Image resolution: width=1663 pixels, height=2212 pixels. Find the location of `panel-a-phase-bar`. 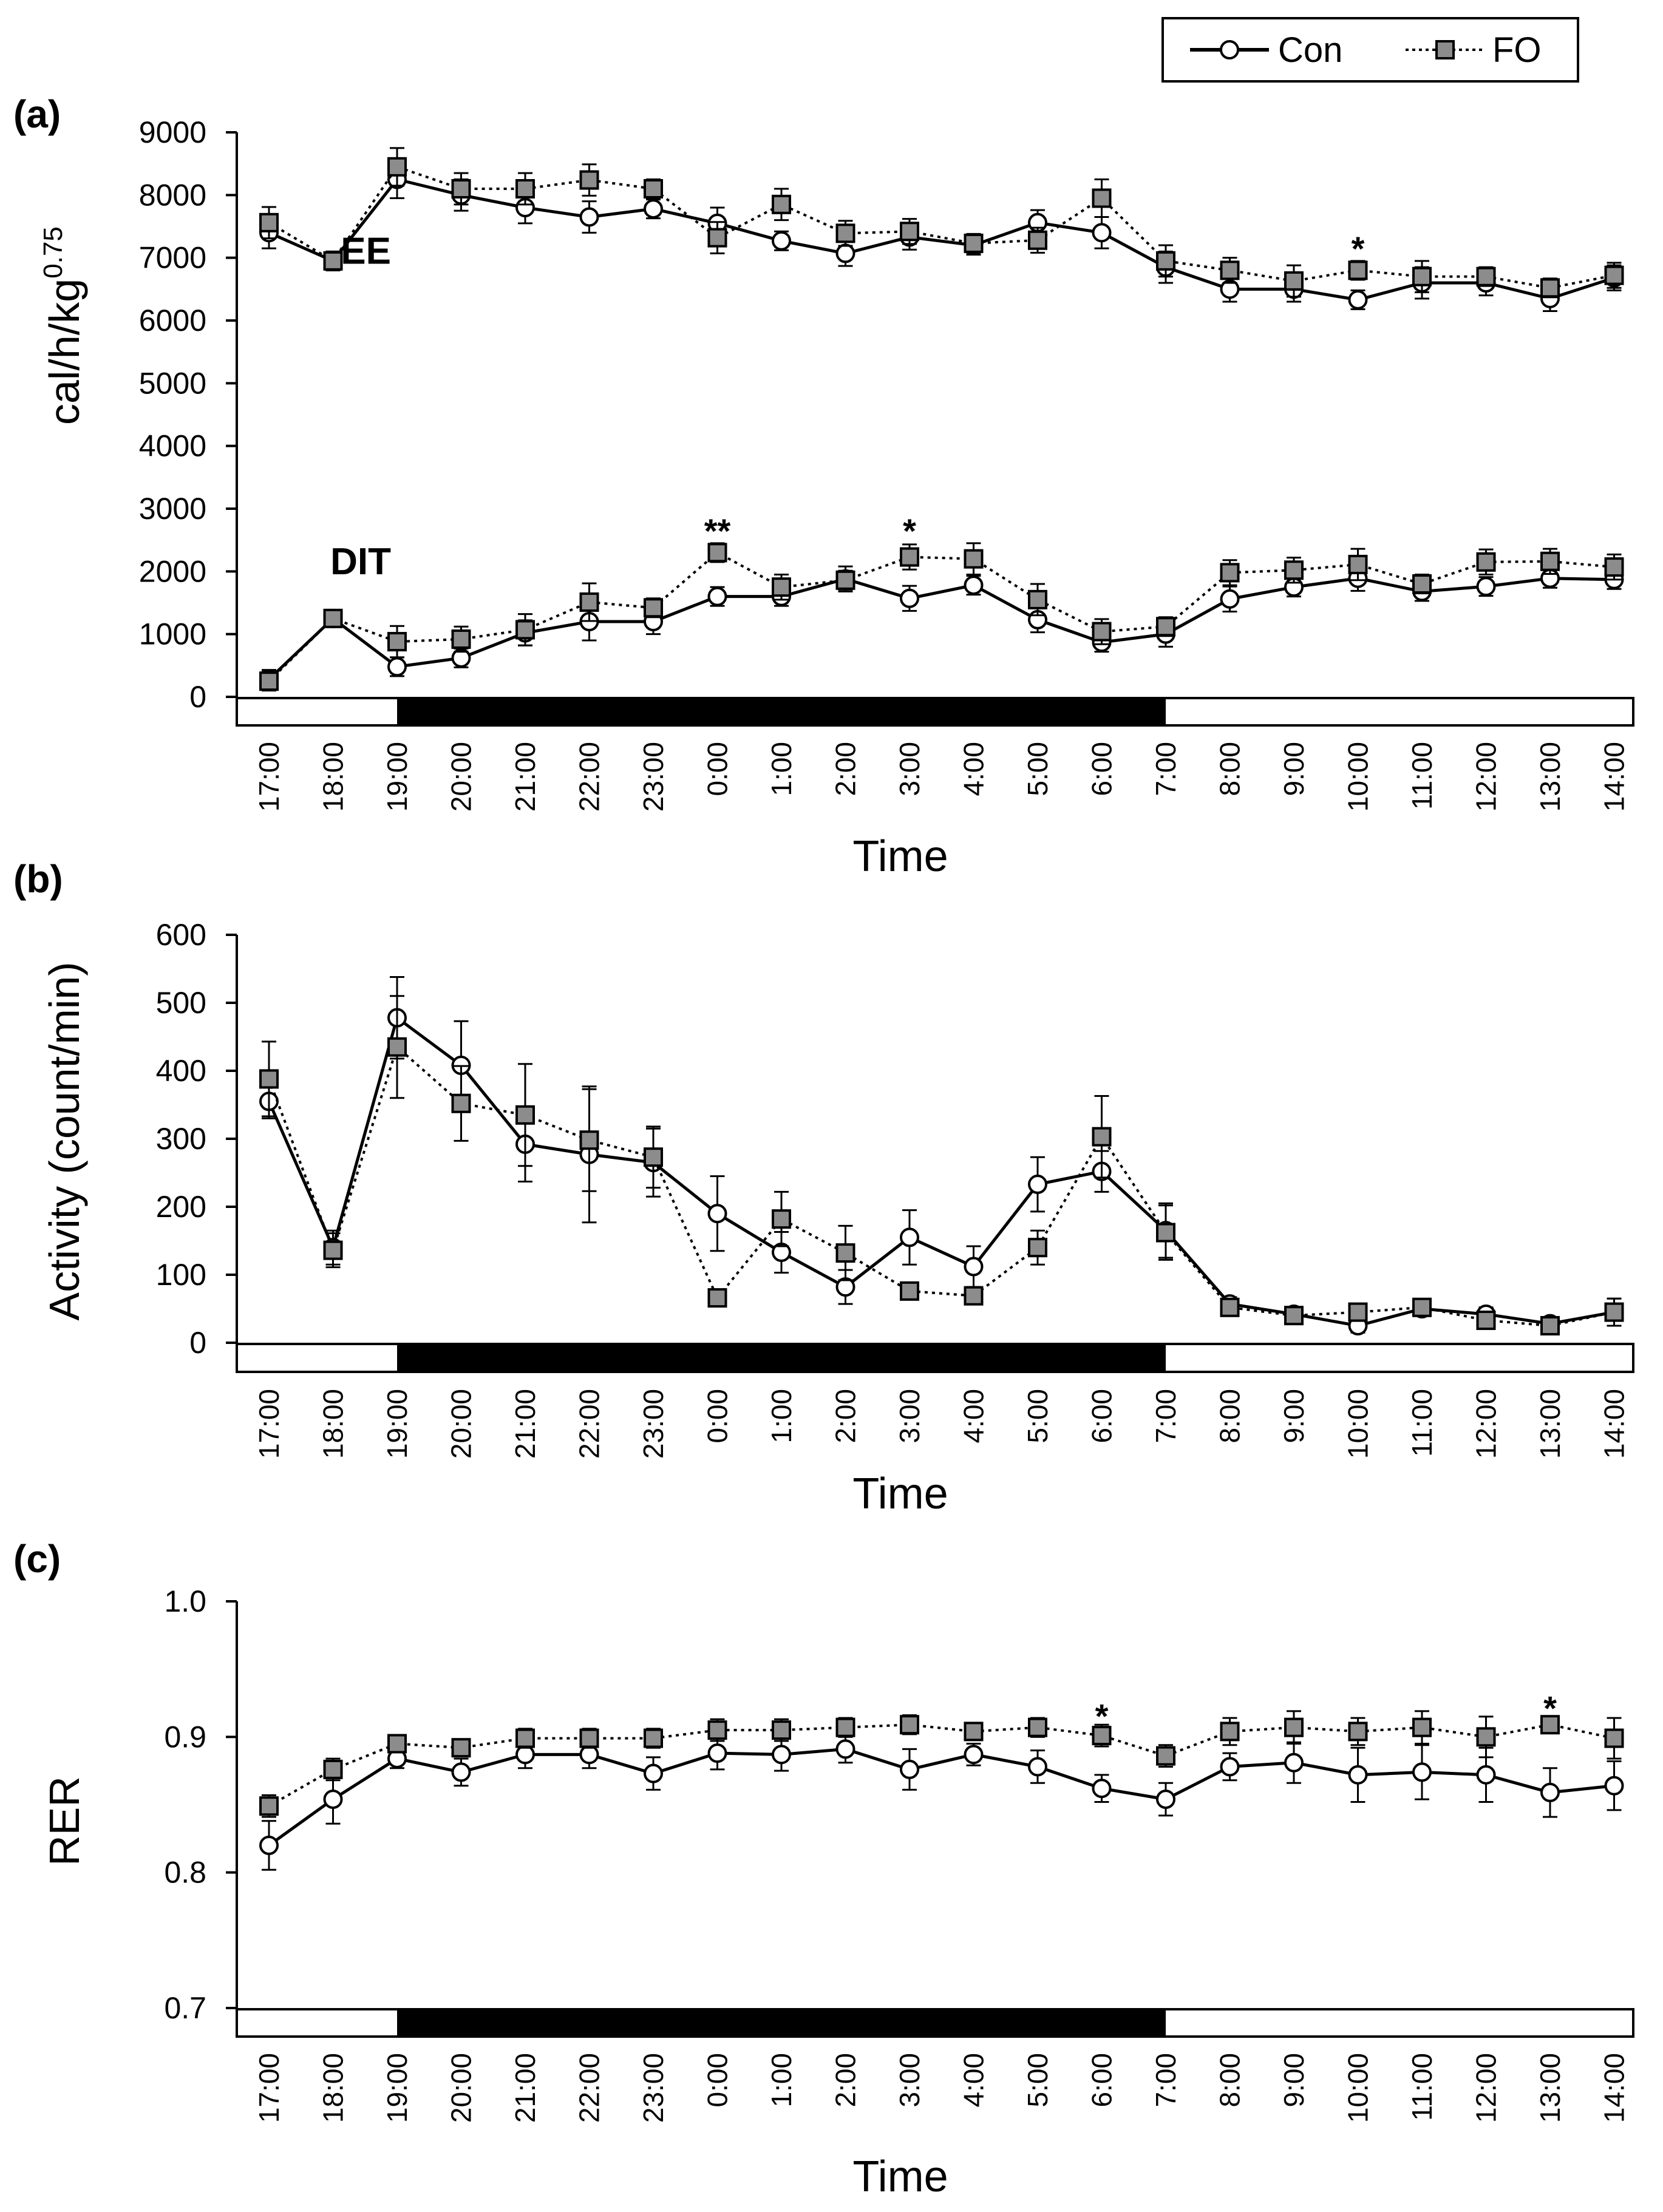

panel-a-phase-bar is located at coordinates (935, 712).